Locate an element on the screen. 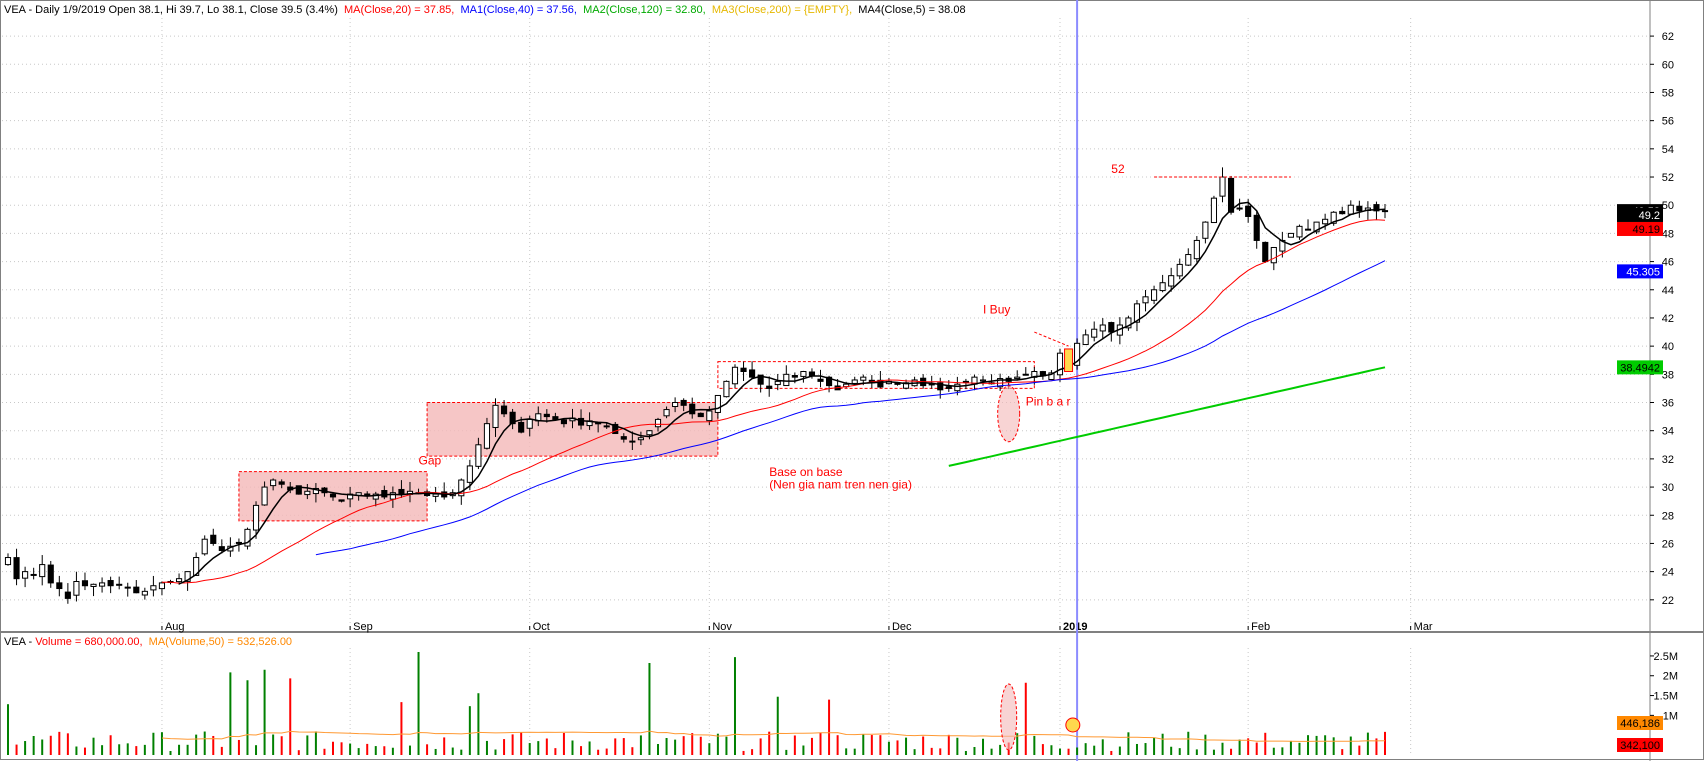 This screenshot has width=1704, height=766. x-tick-label: Mar is located at coordinates (1423, 627).